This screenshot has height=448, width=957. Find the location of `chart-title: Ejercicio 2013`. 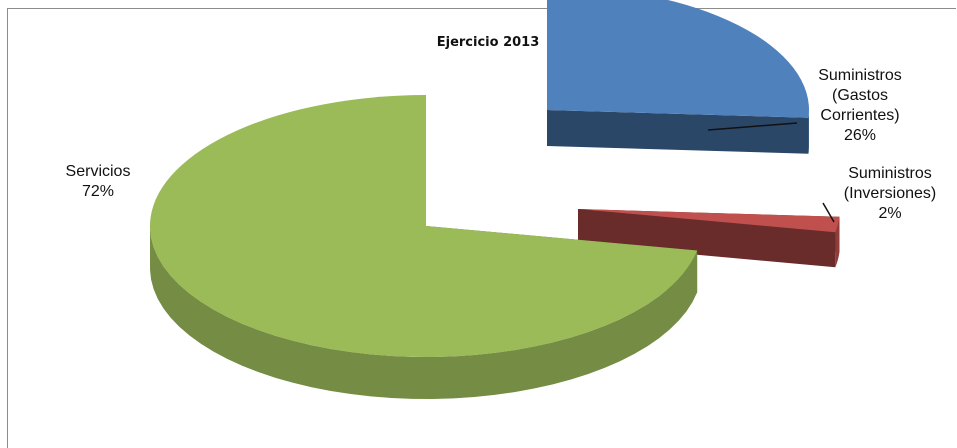

chart-title: Ejercicio 2013 is located at coordinates (488, 42).